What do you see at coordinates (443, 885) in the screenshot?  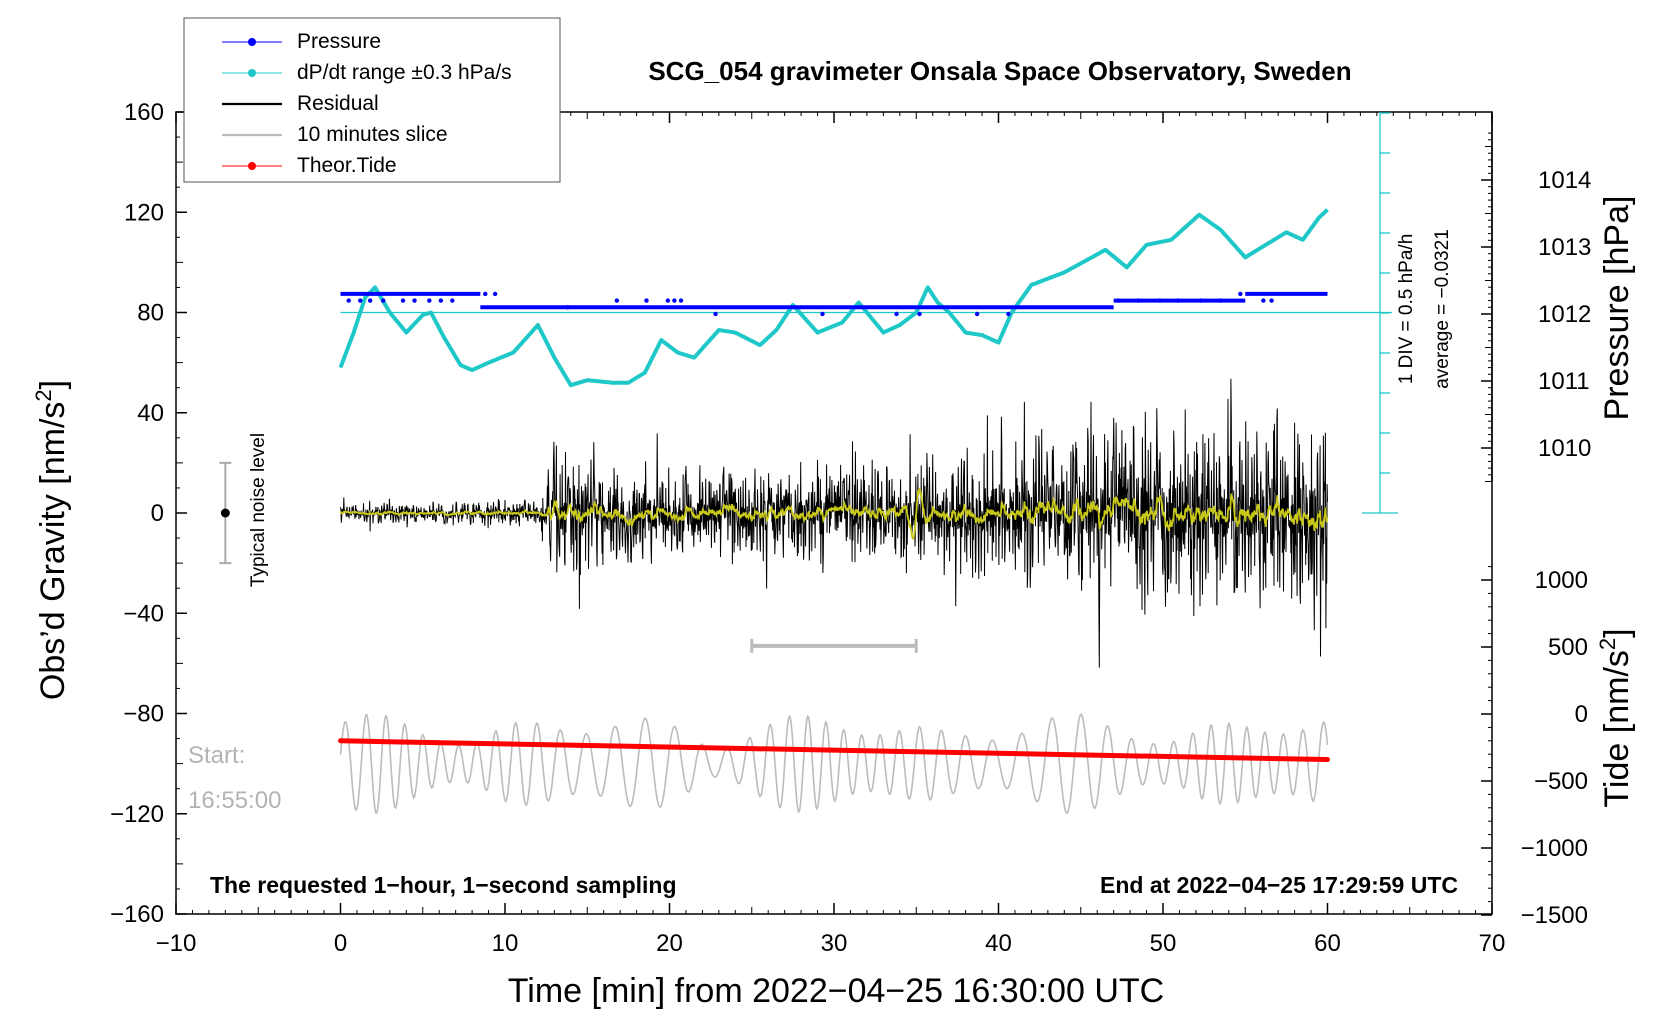 I see `bottom-left-note: The requested 1−hour, 1−second sampling` at bounding box center [443, 885].